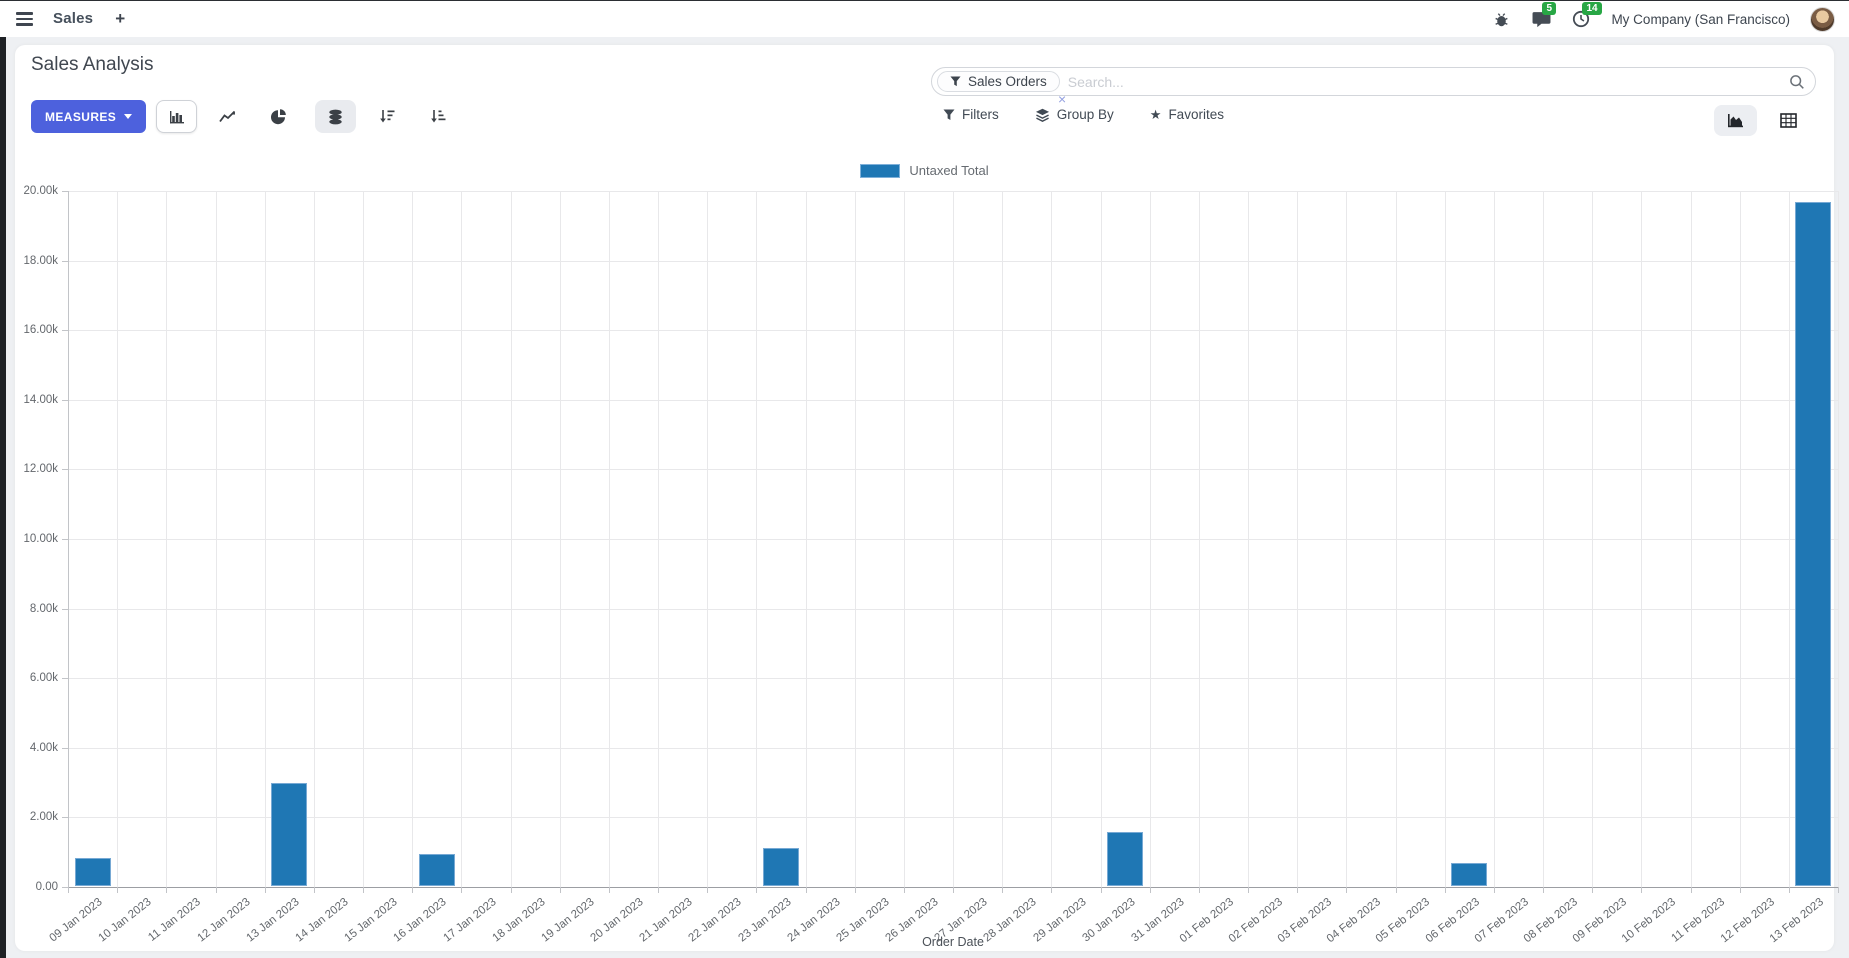  I want to click on search-facet-sales-orders: Sales Orders, so click(998, 81).